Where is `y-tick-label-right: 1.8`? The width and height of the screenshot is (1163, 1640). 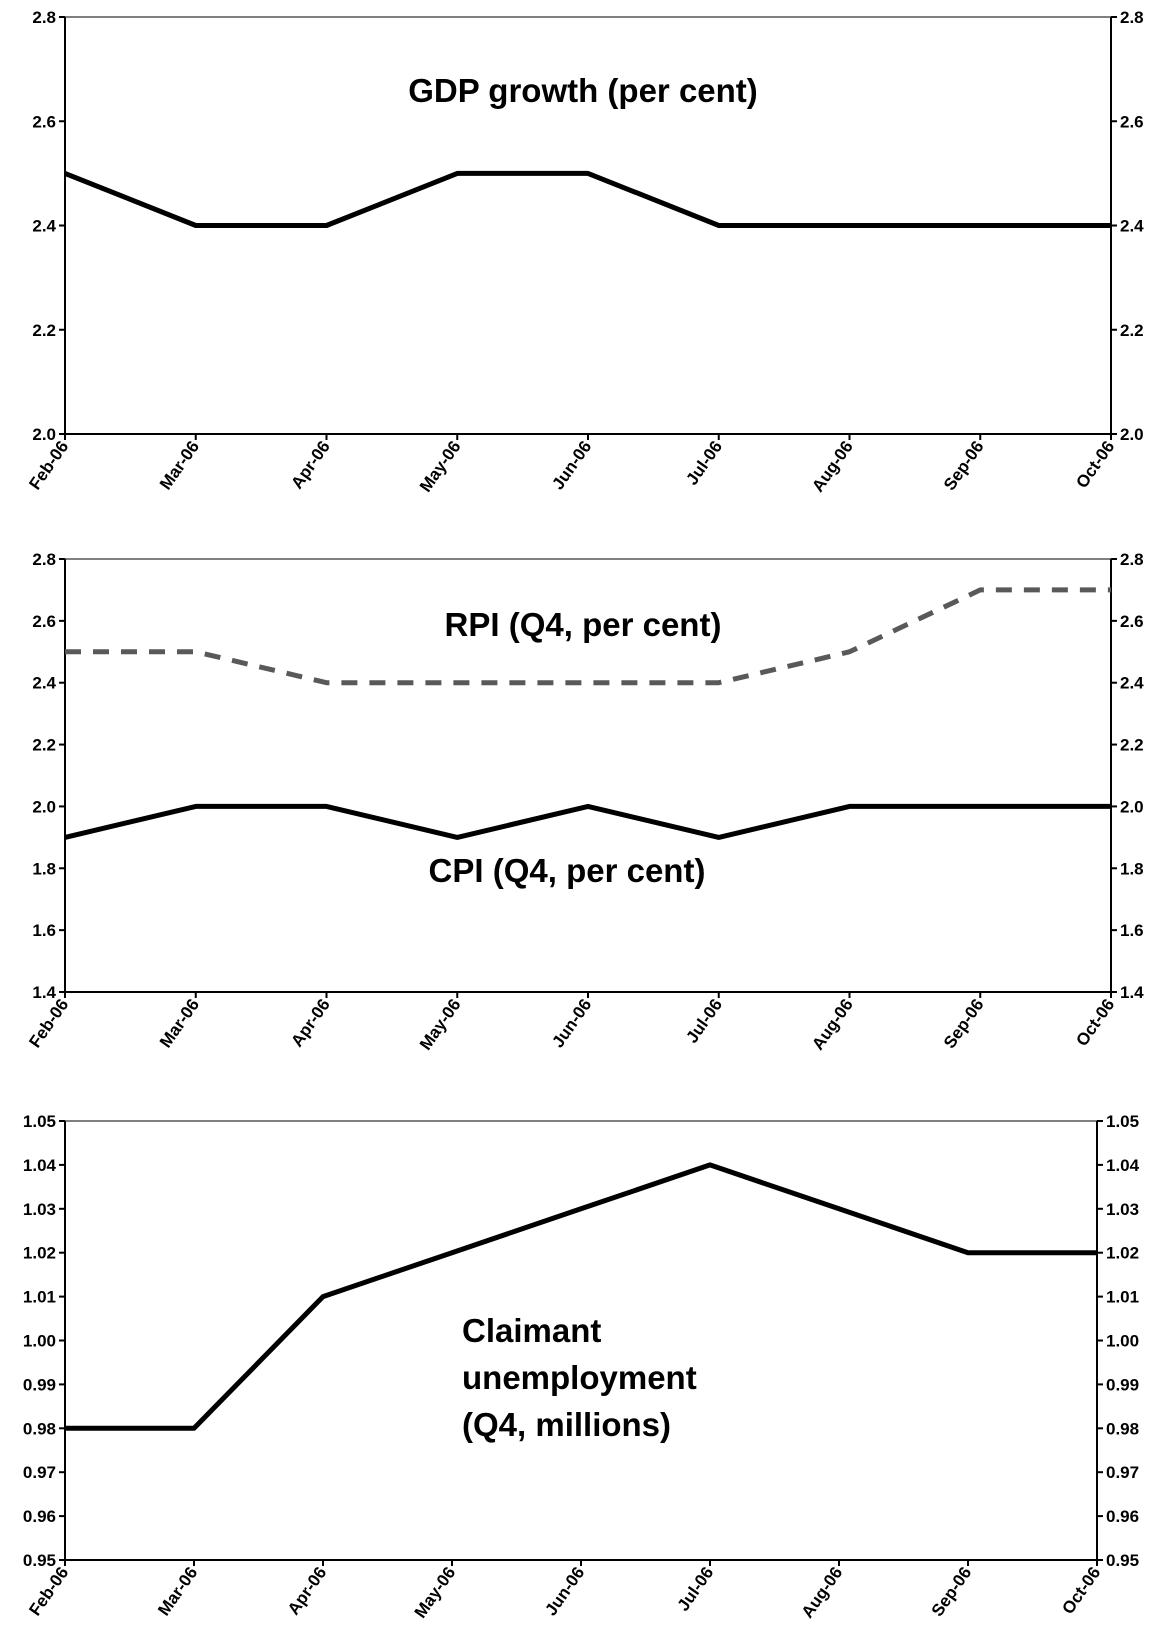
y-tick-label-right: 1.8 is located at coordinates (1132, 868).